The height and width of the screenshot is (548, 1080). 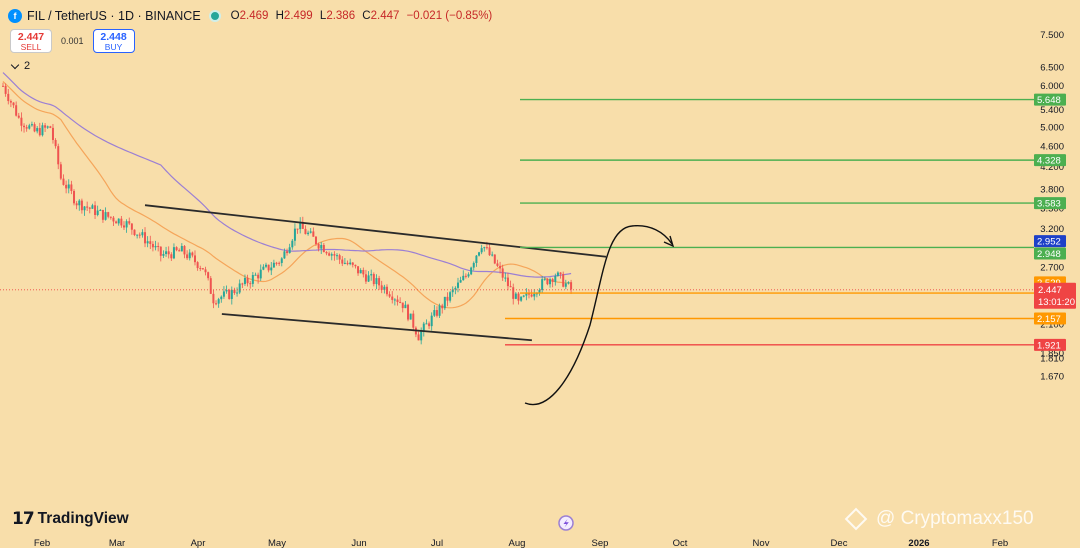 I want to click on resistance-0-tag-text: 5.648, so click(x=1049, y=100).